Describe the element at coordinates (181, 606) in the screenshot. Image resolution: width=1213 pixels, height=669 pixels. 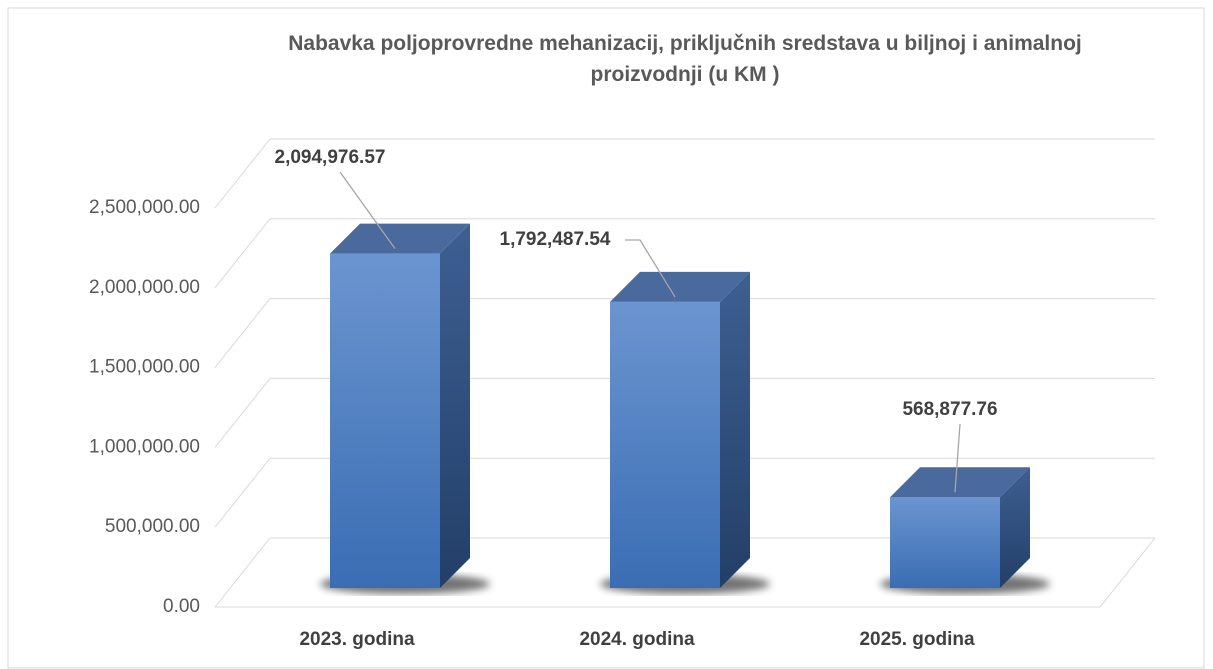
I see `y-tick-label: 0.00` at that location.